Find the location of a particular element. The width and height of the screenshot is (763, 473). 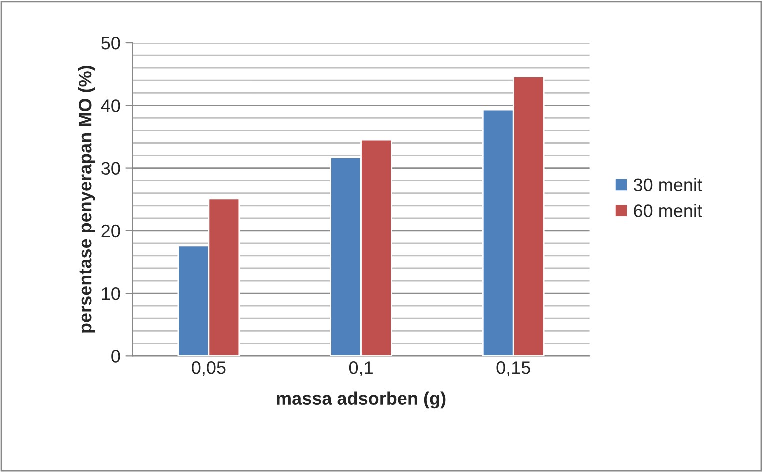

y-tick-label: 0 is located at coordinates (116, 356).